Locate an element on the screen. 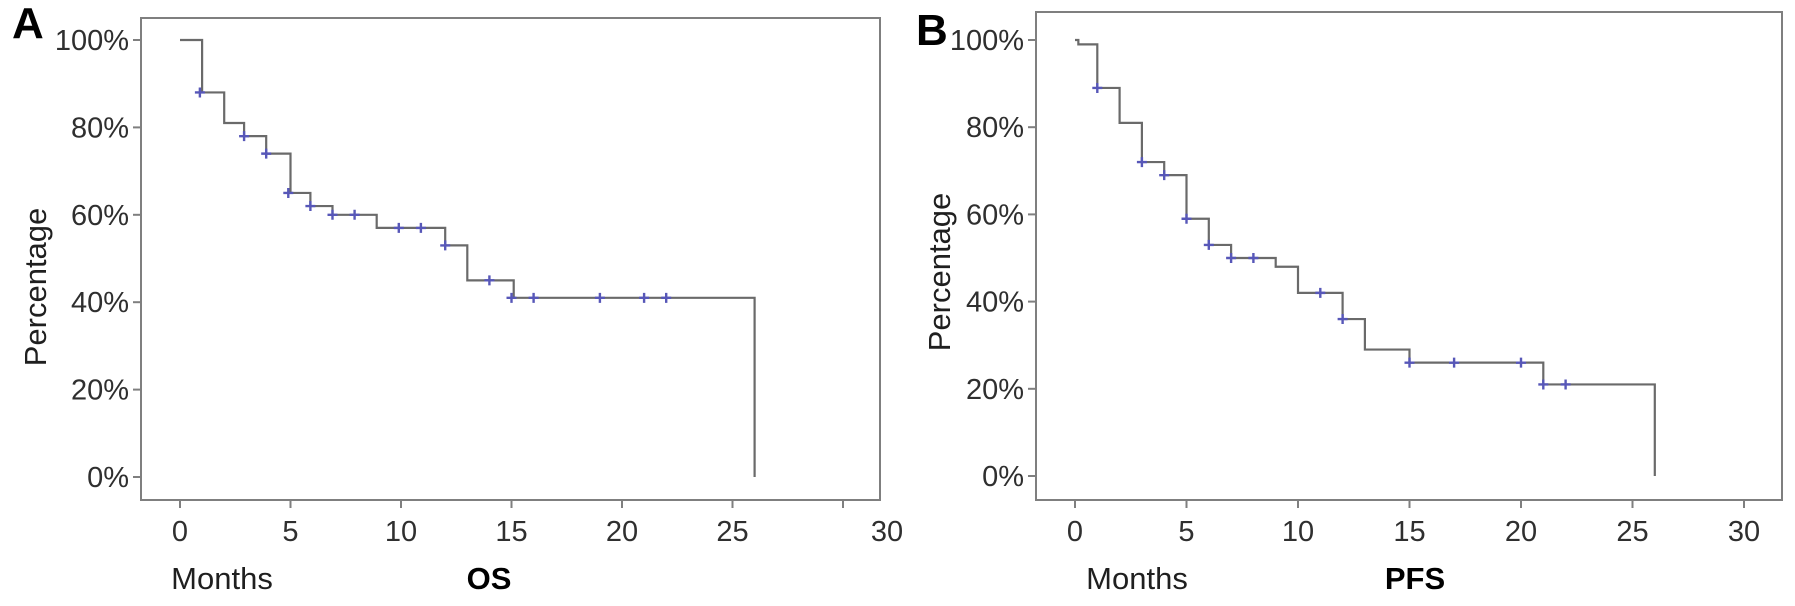  os-x-axis-label: Months is located at coordinates (222, 578).